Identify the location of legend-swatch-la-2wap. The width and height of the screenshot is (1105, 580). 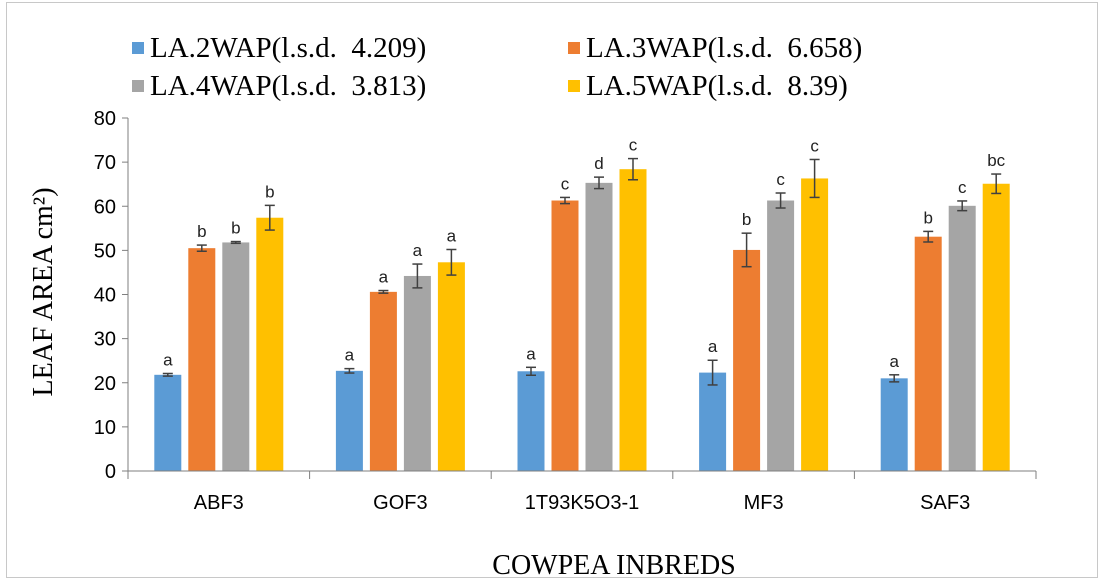
(138, 48).